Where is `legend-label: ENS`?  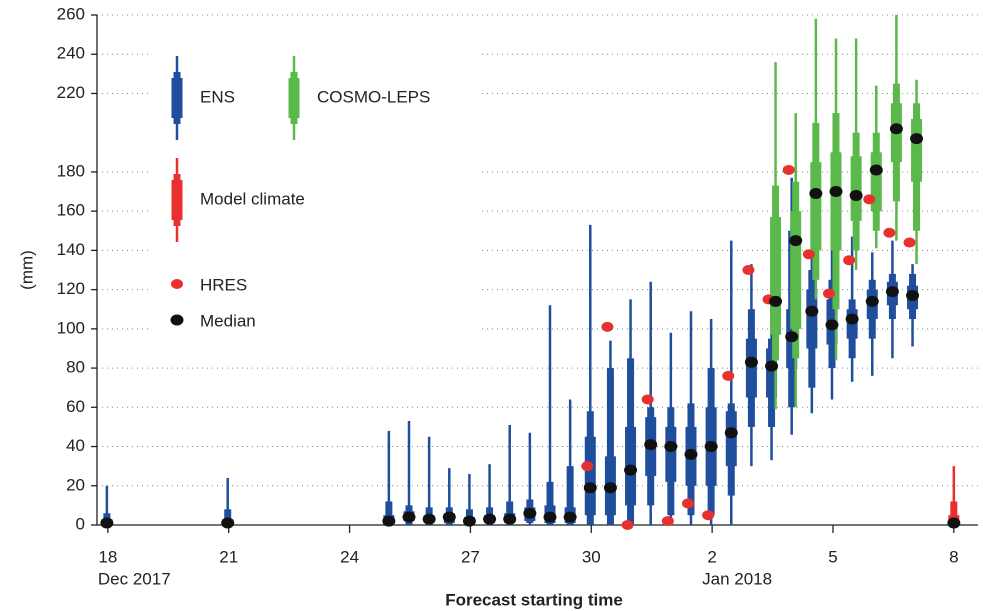
legend-label: ENS is located at coordinates (217, 96).